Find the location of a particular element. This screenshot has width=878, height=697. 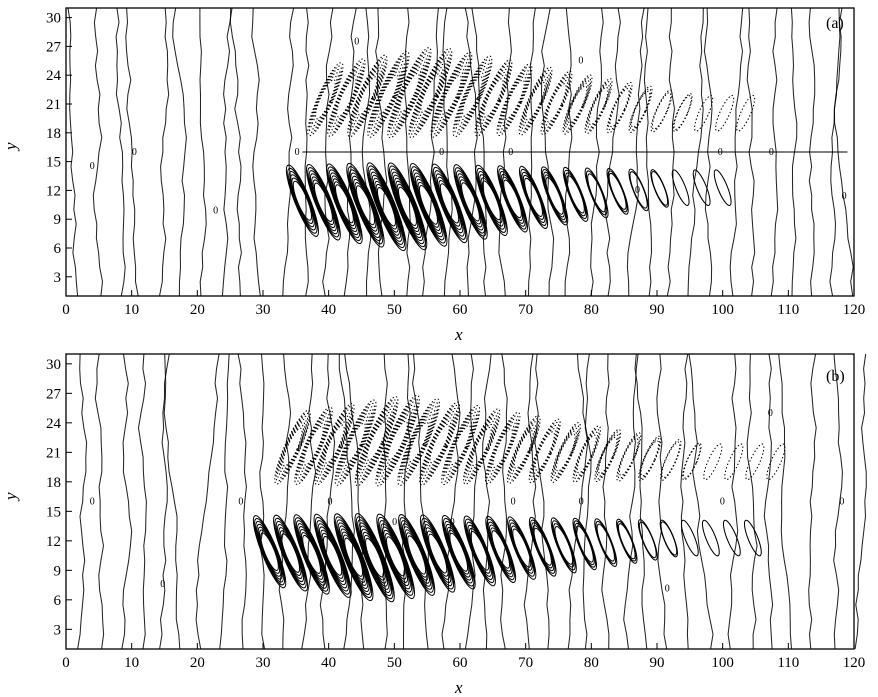

panel-a-x-tick-label: 110 is located at coordinates (788, 310).